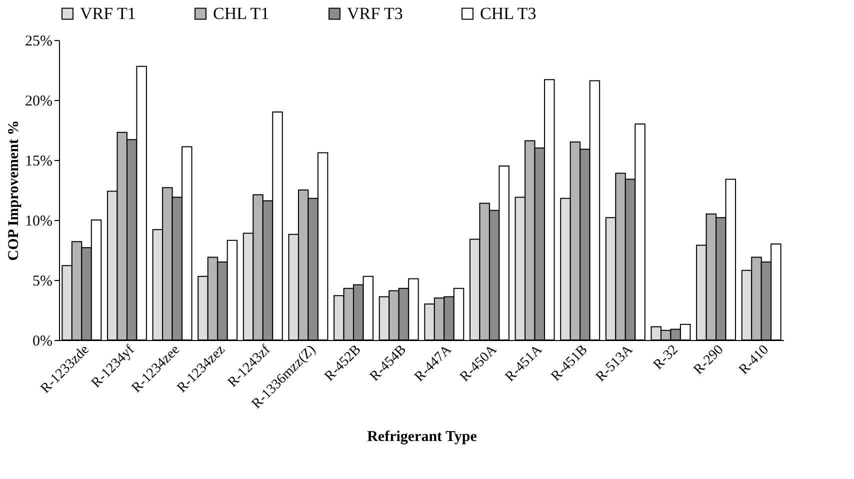 The width and height of the screenshot is (854, 479). Describe the element at coordinates (38, 102) in the screenshot. I see `y-tick-label: 20%` at that location.